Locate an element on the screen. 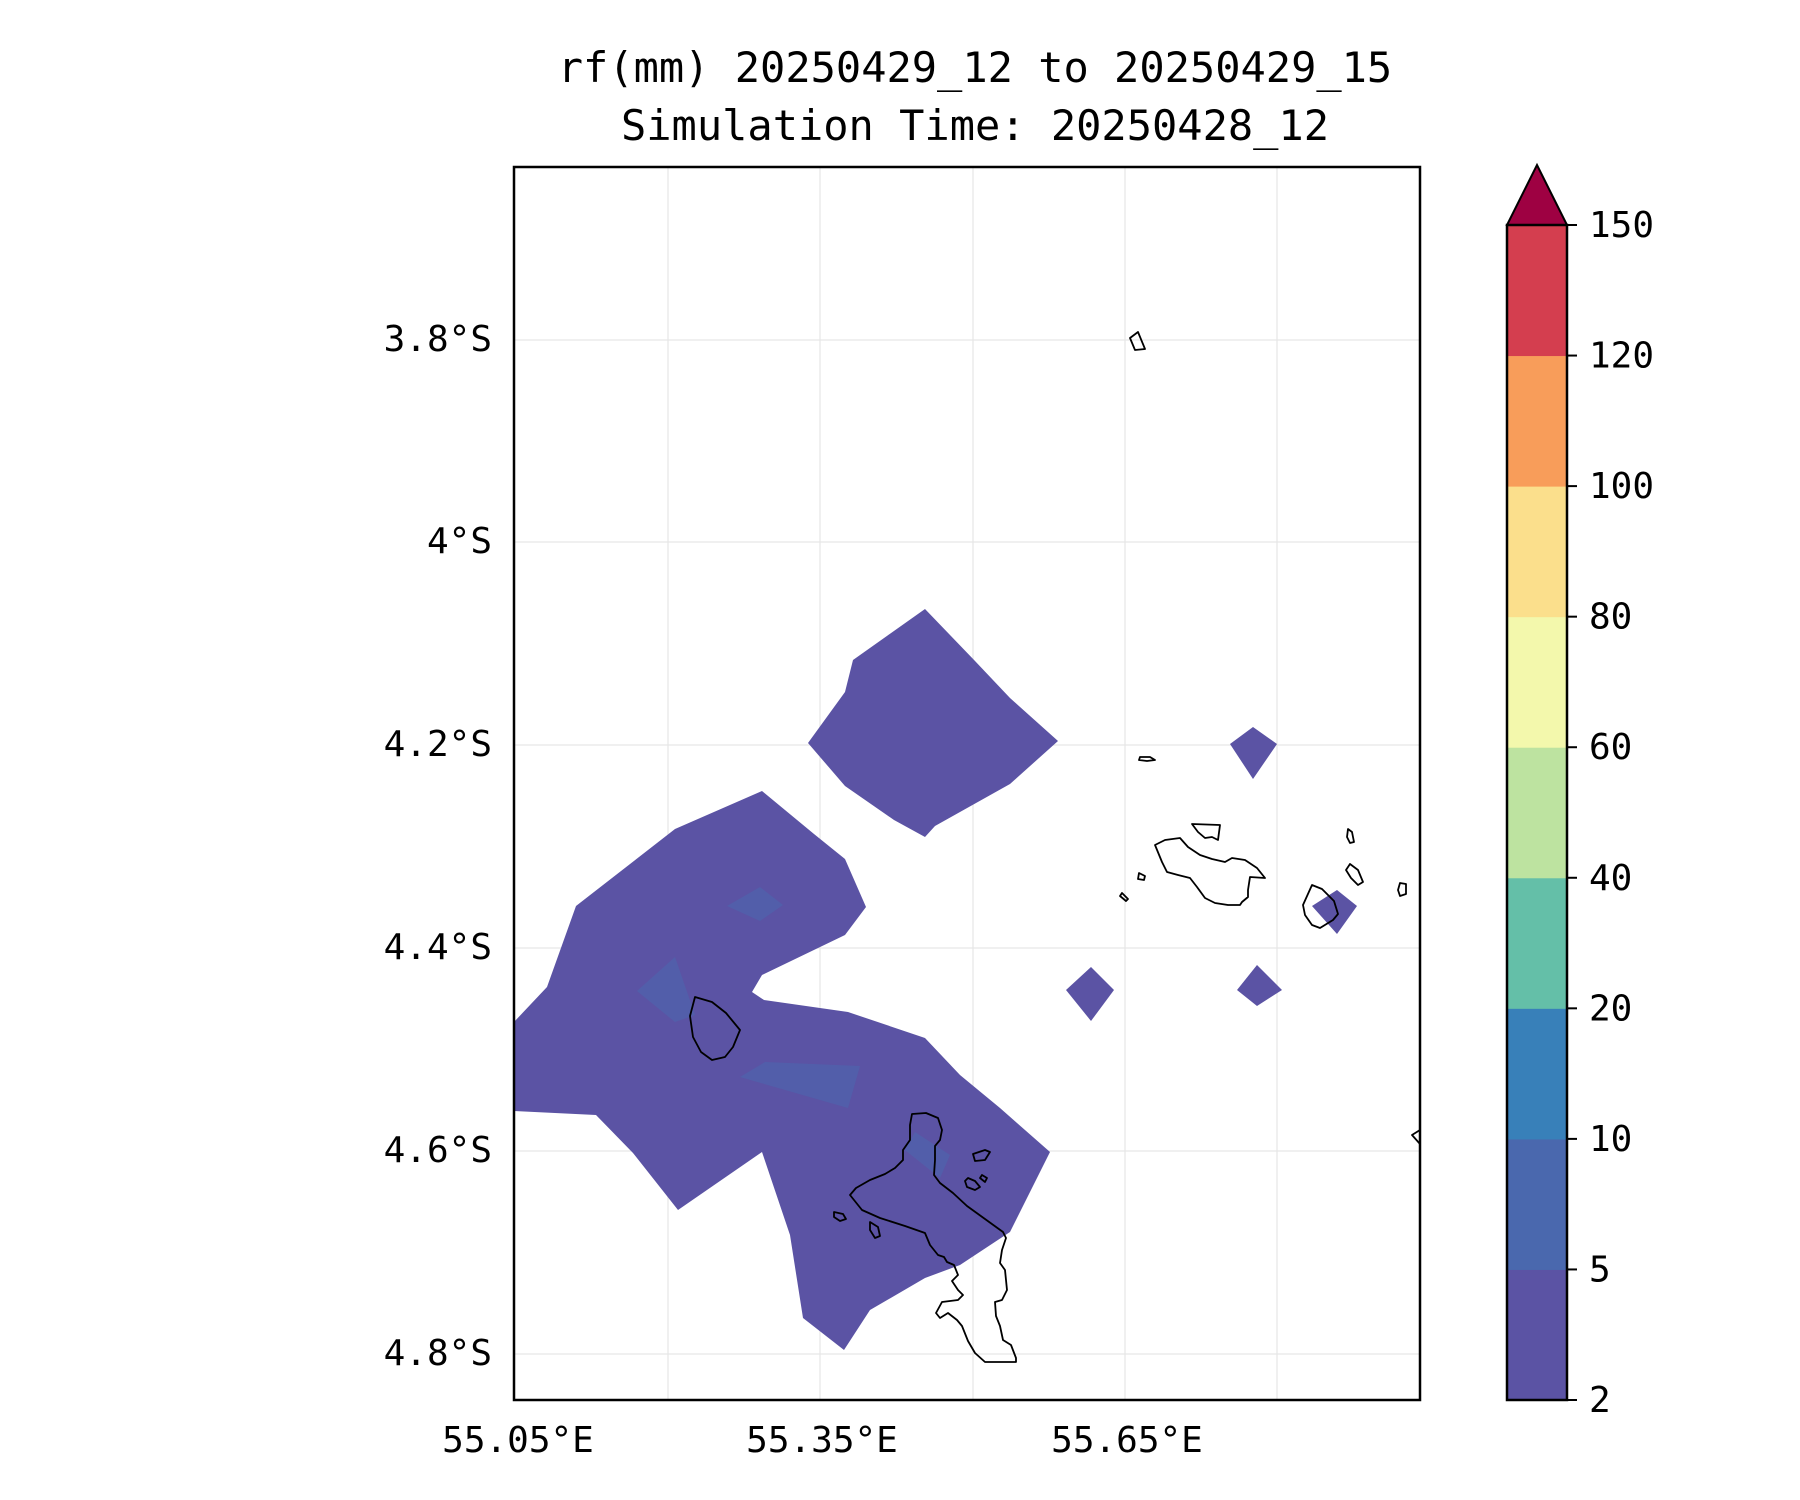 The height and width of the screenshot is (1500, 1800). coastline-moyenne is located at coordinates (983, 1178).